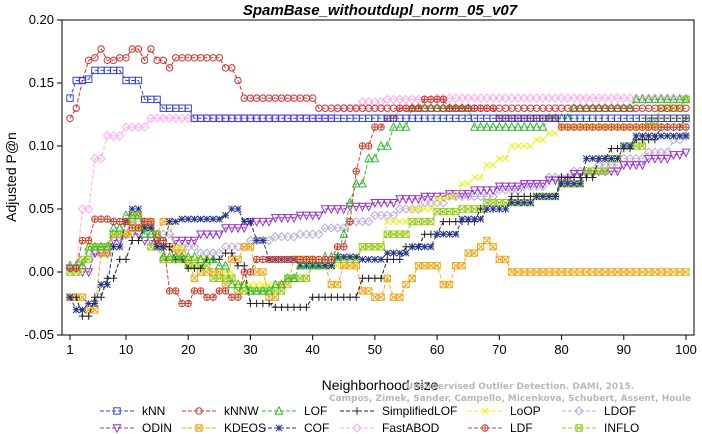 This screenshot has width=702, height=434. Describe the element at coordinates (224, 427) in the screenshot. I see `legend-item-kdeos: KDEOS` at that location.